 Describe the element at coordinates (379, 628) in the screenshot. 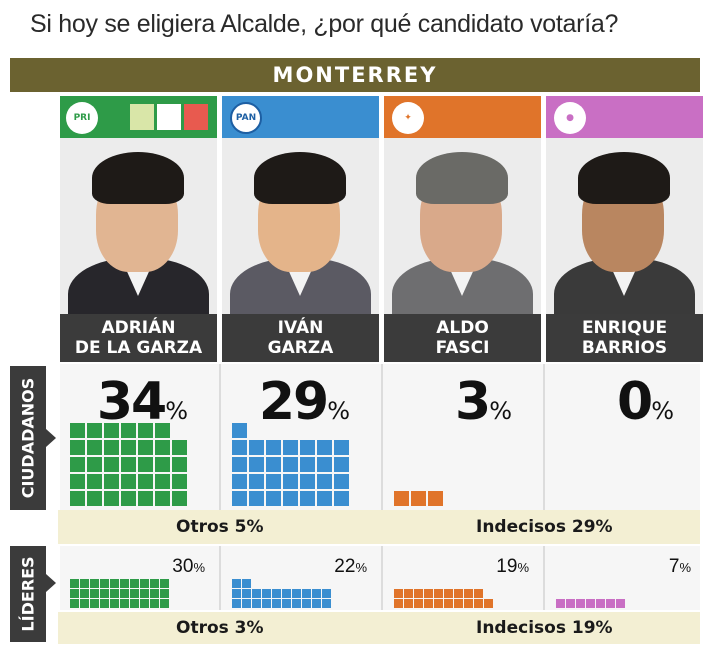

I see `lideres-summary: Otros 3% Indecisos 19%` at that location.